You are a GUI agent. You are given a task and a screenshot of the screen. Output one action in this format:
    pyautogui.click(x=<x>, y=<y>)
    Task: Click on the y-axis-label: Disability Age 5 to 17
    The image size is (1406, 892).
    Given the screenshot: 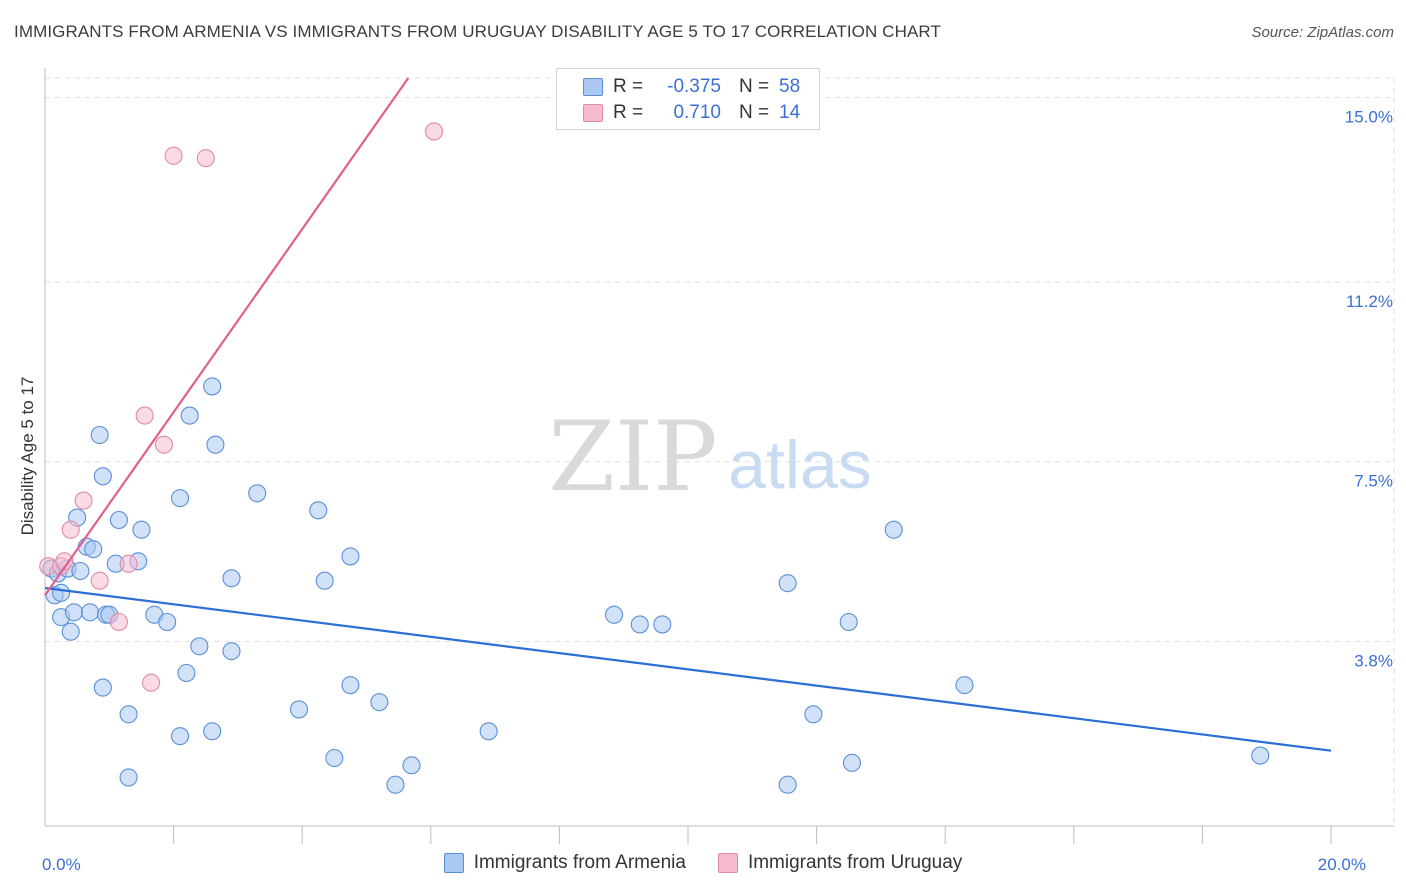 What is the action you would take?
    pyautogui.click(x=27, y=456)
    